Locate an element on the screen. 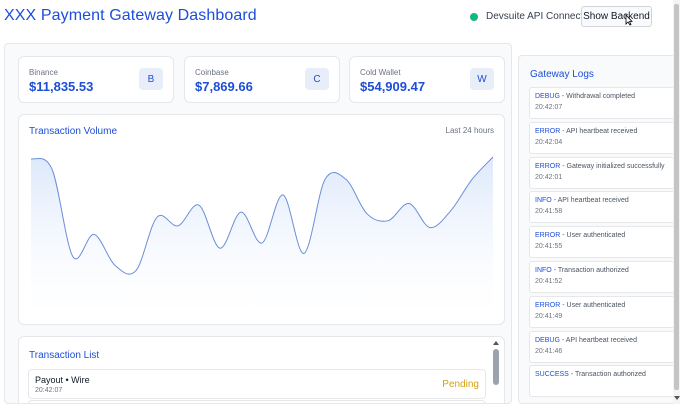 The image size is (680, 404). mouse-cursor-icon is located at coordinates (629, 20).